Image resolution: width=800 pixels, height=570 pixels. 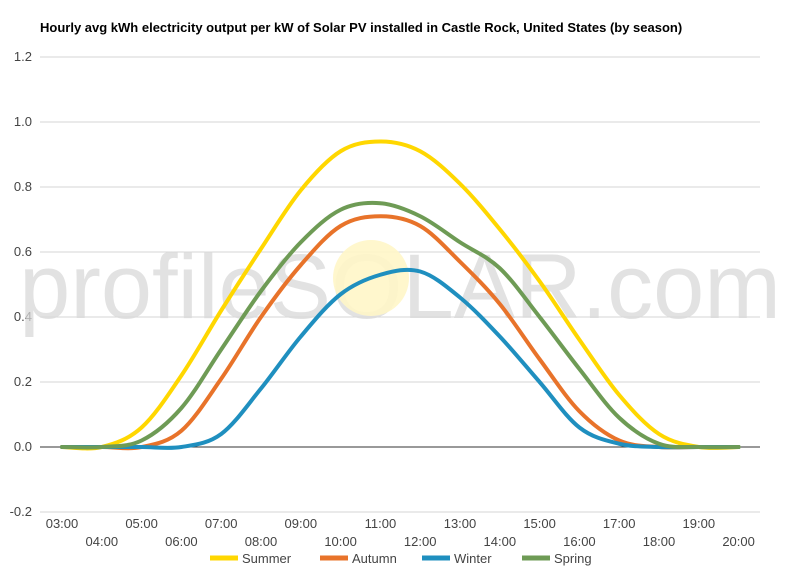 I want to click on y-tick-label: 0.0, so click(x=23, y=446).